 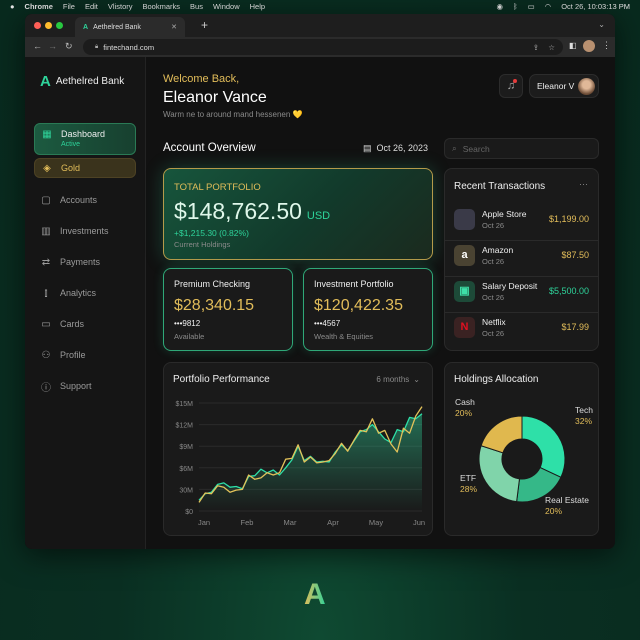 What do you see at coordinates (226, 6) in the screenshot?
I see `menu-window: Window` at bounding box center [226, 6].